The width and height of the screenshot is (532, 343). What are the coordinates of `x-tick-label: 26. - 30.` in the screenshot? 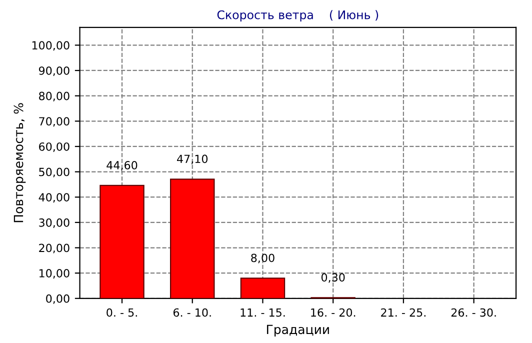 It's located at (473, 312).